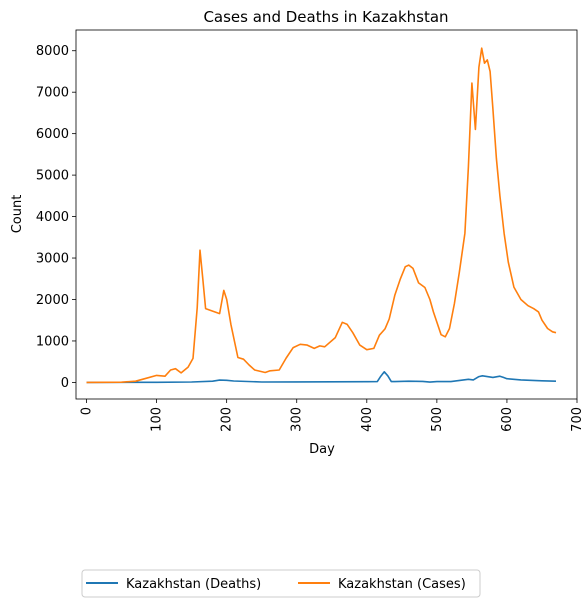 This screenshot has height=607, width=586. What do you see at coordinates (52, 134) in the screenshot?
I see `y-tick-label: 6000` at bounding box center [52, 134].